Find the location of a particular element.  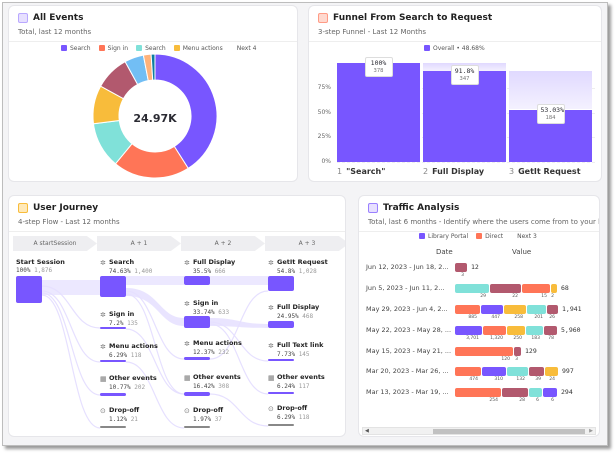

scrollbar-thumb is located at coordinates (509, 431).